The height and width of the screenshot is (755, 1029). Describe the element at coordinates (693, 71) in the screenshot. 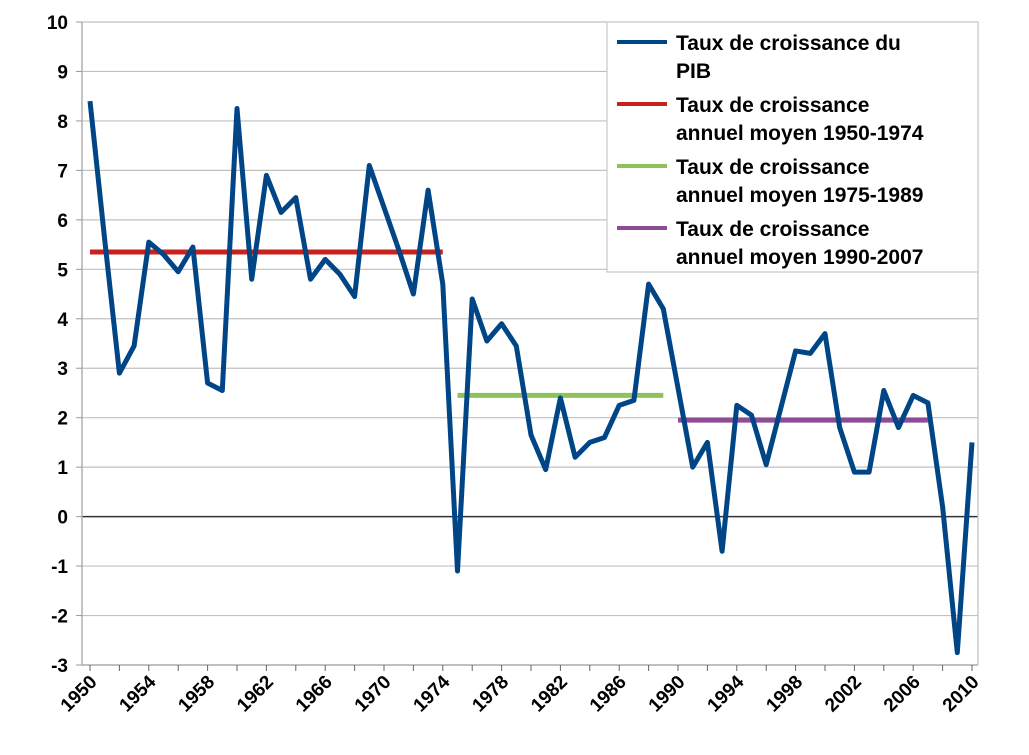

I see `legend-label: PIB` at that location.